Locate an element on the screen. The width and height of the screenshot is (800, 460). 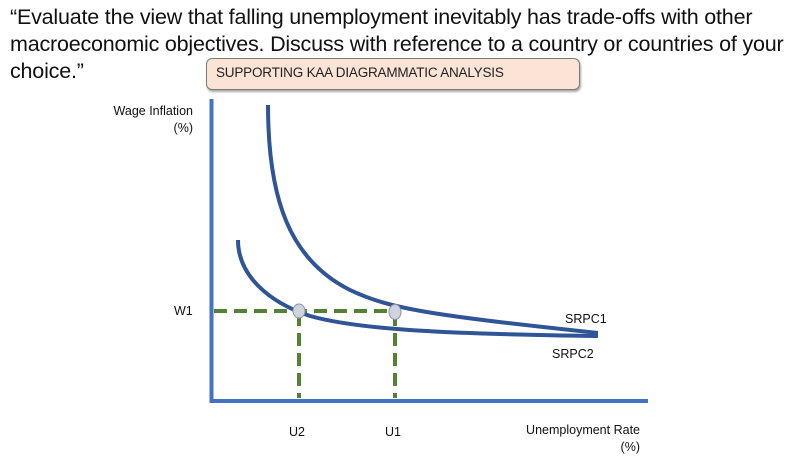
w1-label: W1 is located at coordinates (183, 311).